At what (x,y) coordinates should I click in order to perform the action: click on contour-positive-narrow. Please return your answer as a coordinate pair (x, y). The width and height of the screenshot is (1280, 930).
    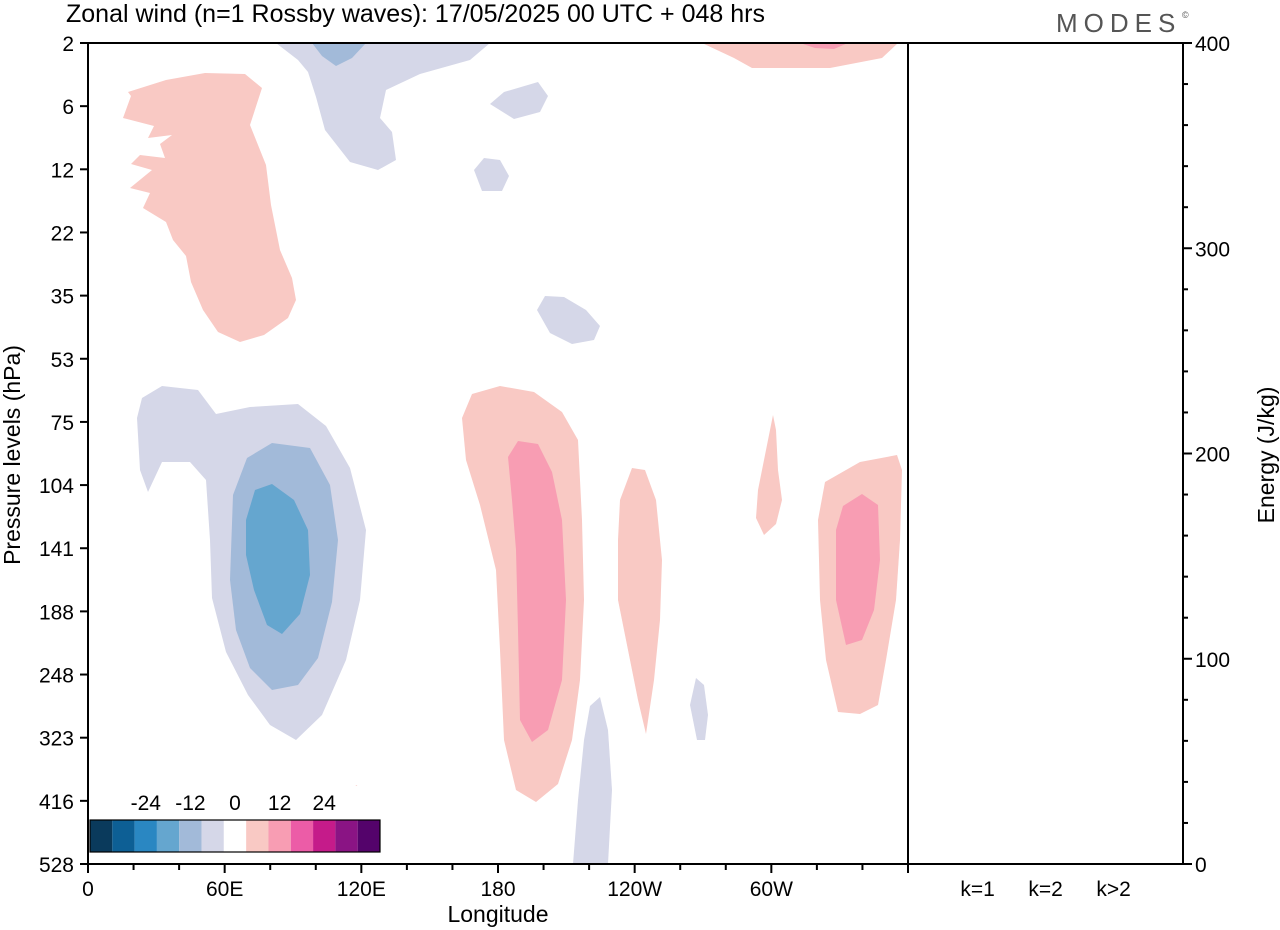
    Looking at the image, I should click on (769, 475).